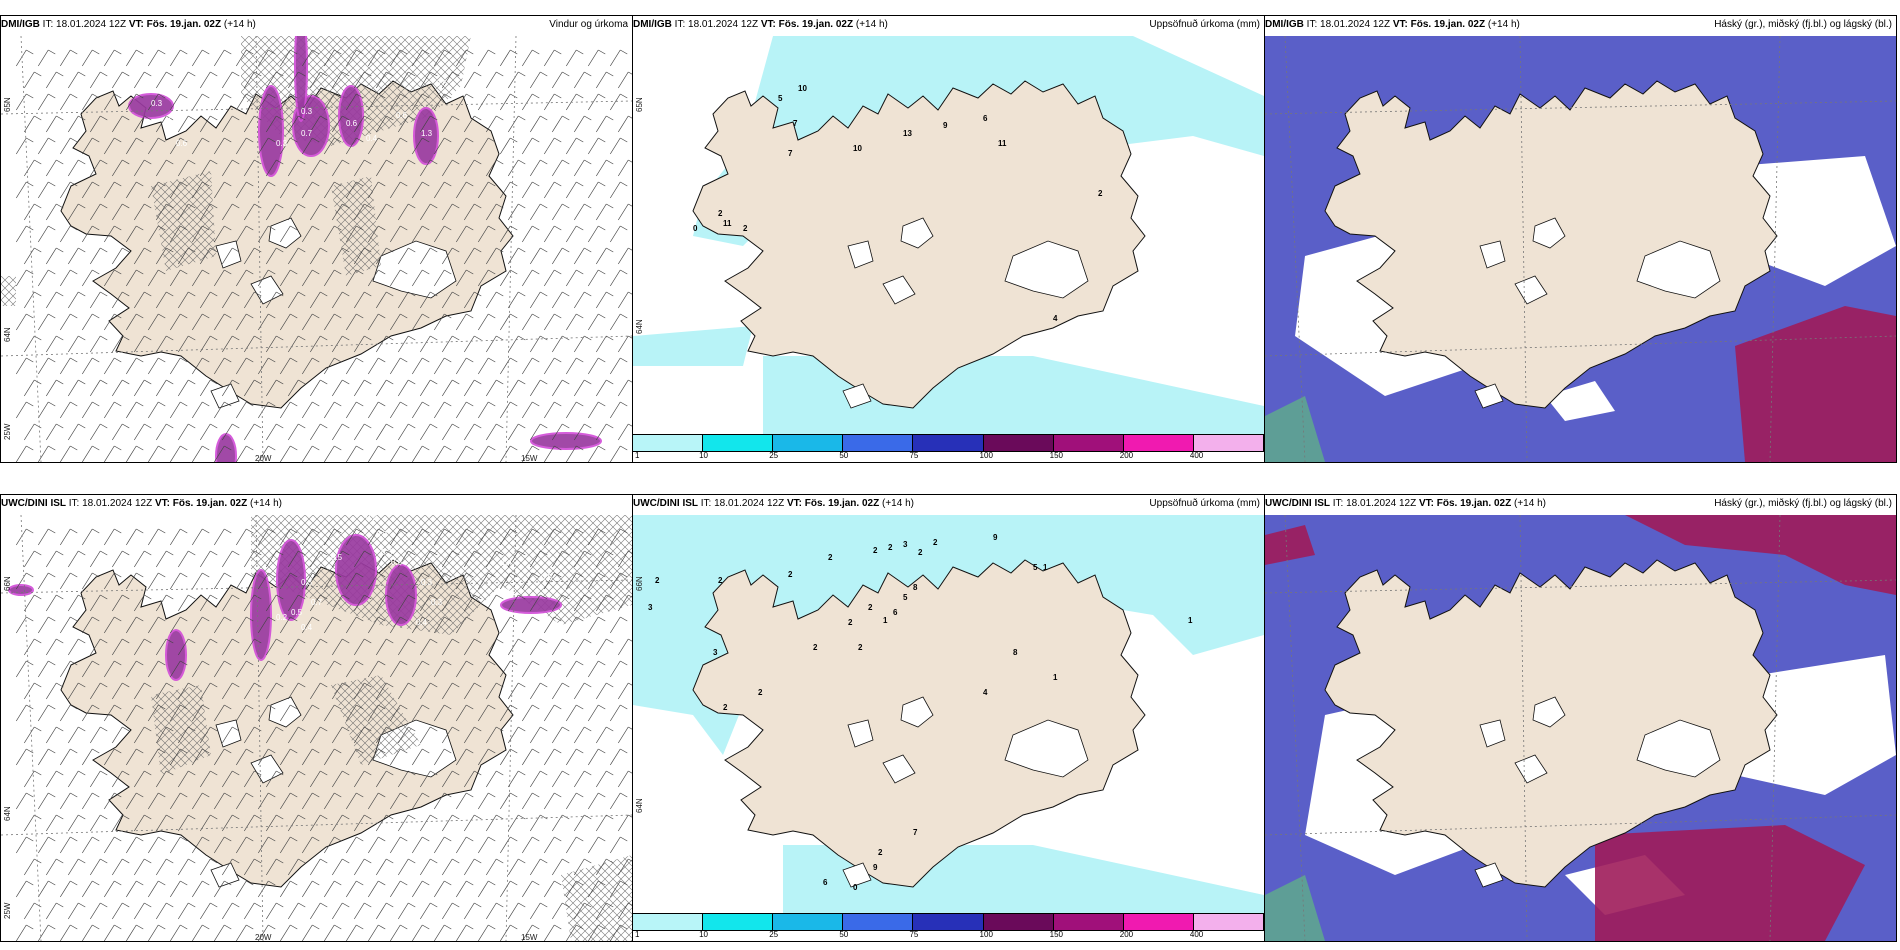  Describe the element at coordinates (7, 431) in the screenshot. I see `lat-label: 25W` at that location.